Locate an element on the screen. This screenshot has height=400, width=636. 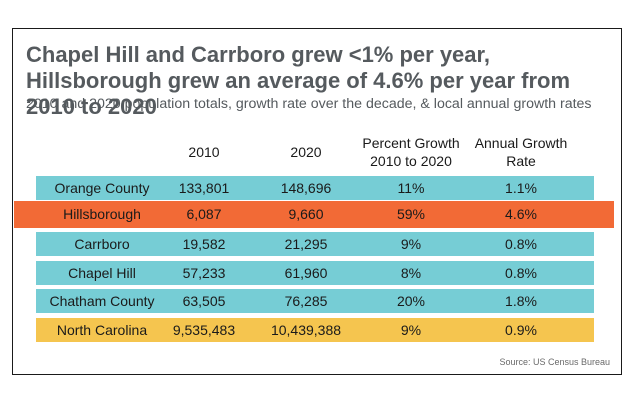
value-2020: 10,439,388 is located at coordinates (306, 330).